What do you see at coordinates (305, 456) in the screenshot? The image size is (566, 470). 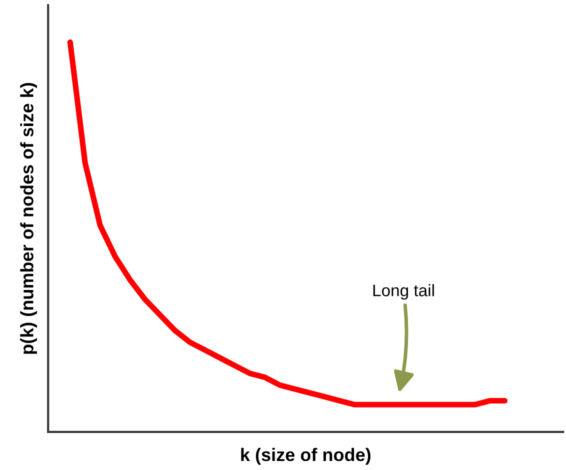 I see `x-axis-title: k (size of node)` at bounding box center [305, 456].